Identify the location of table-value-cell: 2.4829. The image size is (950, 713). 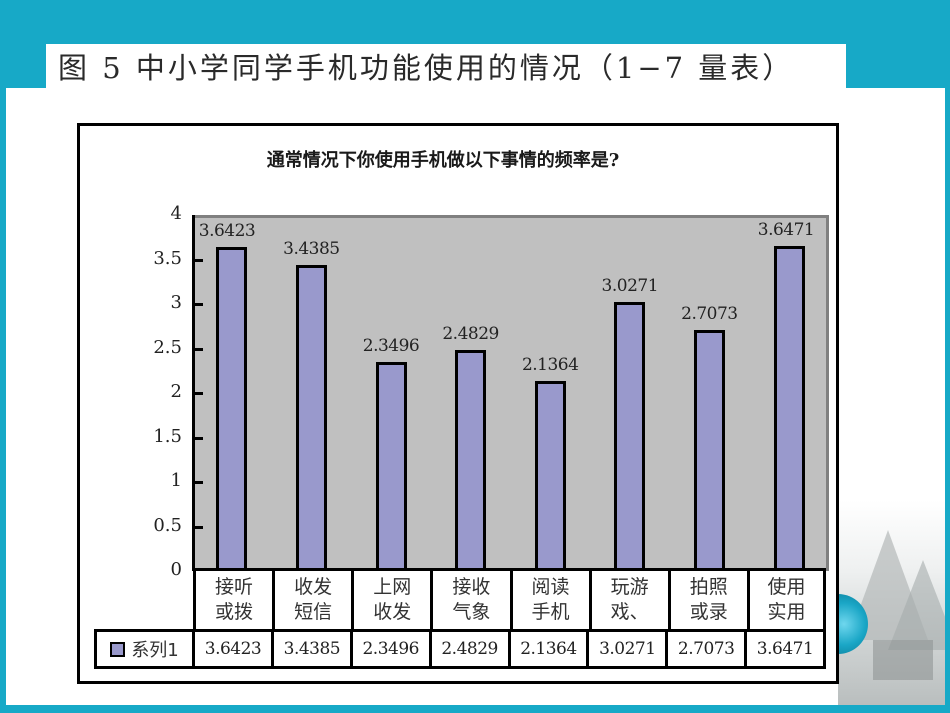
(468, 649).